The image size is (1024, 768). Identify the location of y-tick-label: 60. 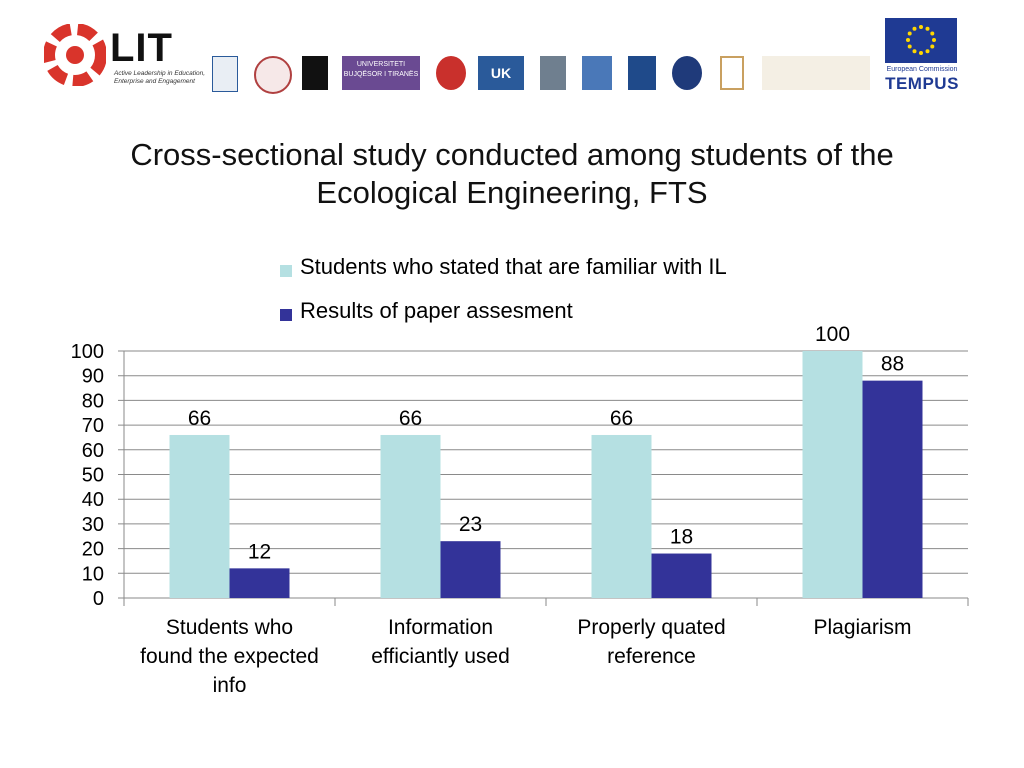
(93, 451).